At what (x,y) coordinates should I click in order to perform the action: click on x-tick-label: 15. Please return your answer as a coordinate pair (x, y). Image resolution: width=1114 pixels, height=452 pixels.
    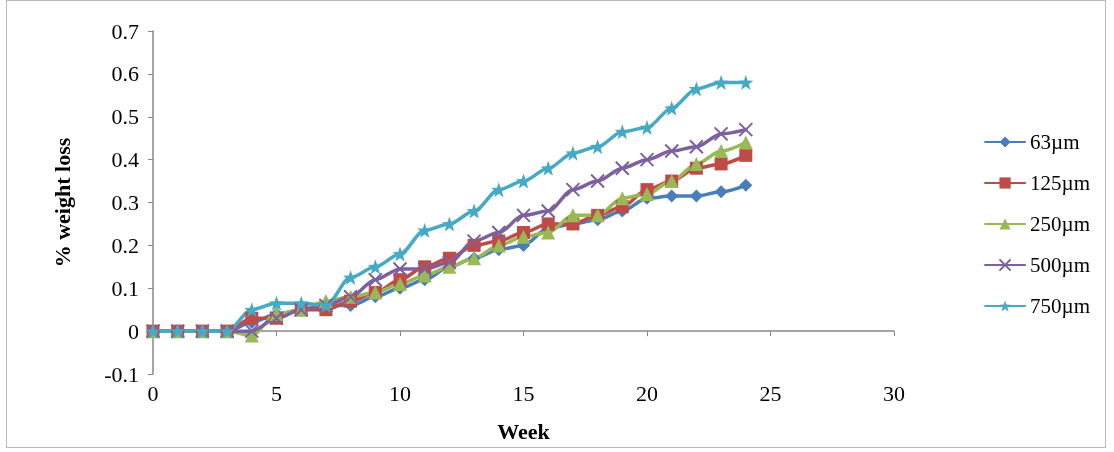
    Looking at the image, I should click on (523, 393).